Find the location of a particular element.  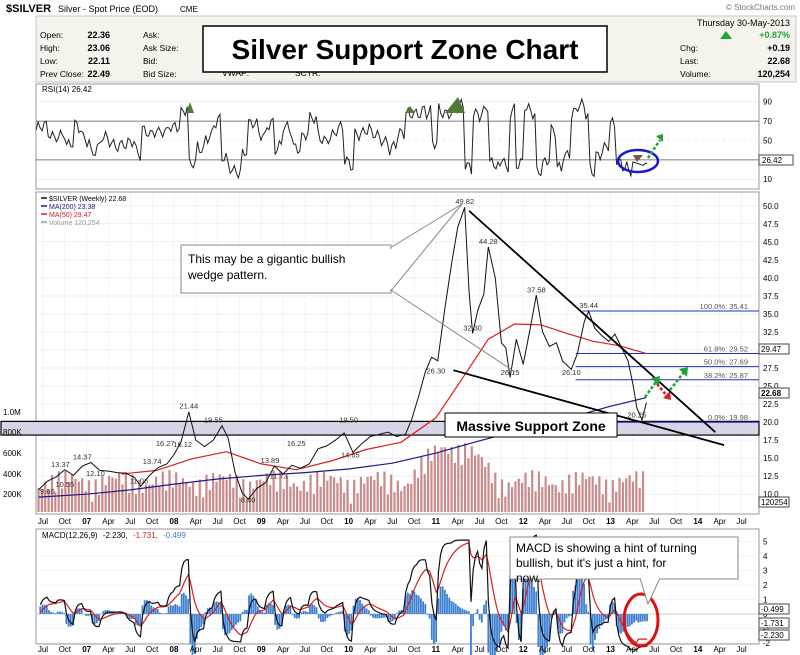

stat-value: +0.87% is located at coordinates (774, 35).